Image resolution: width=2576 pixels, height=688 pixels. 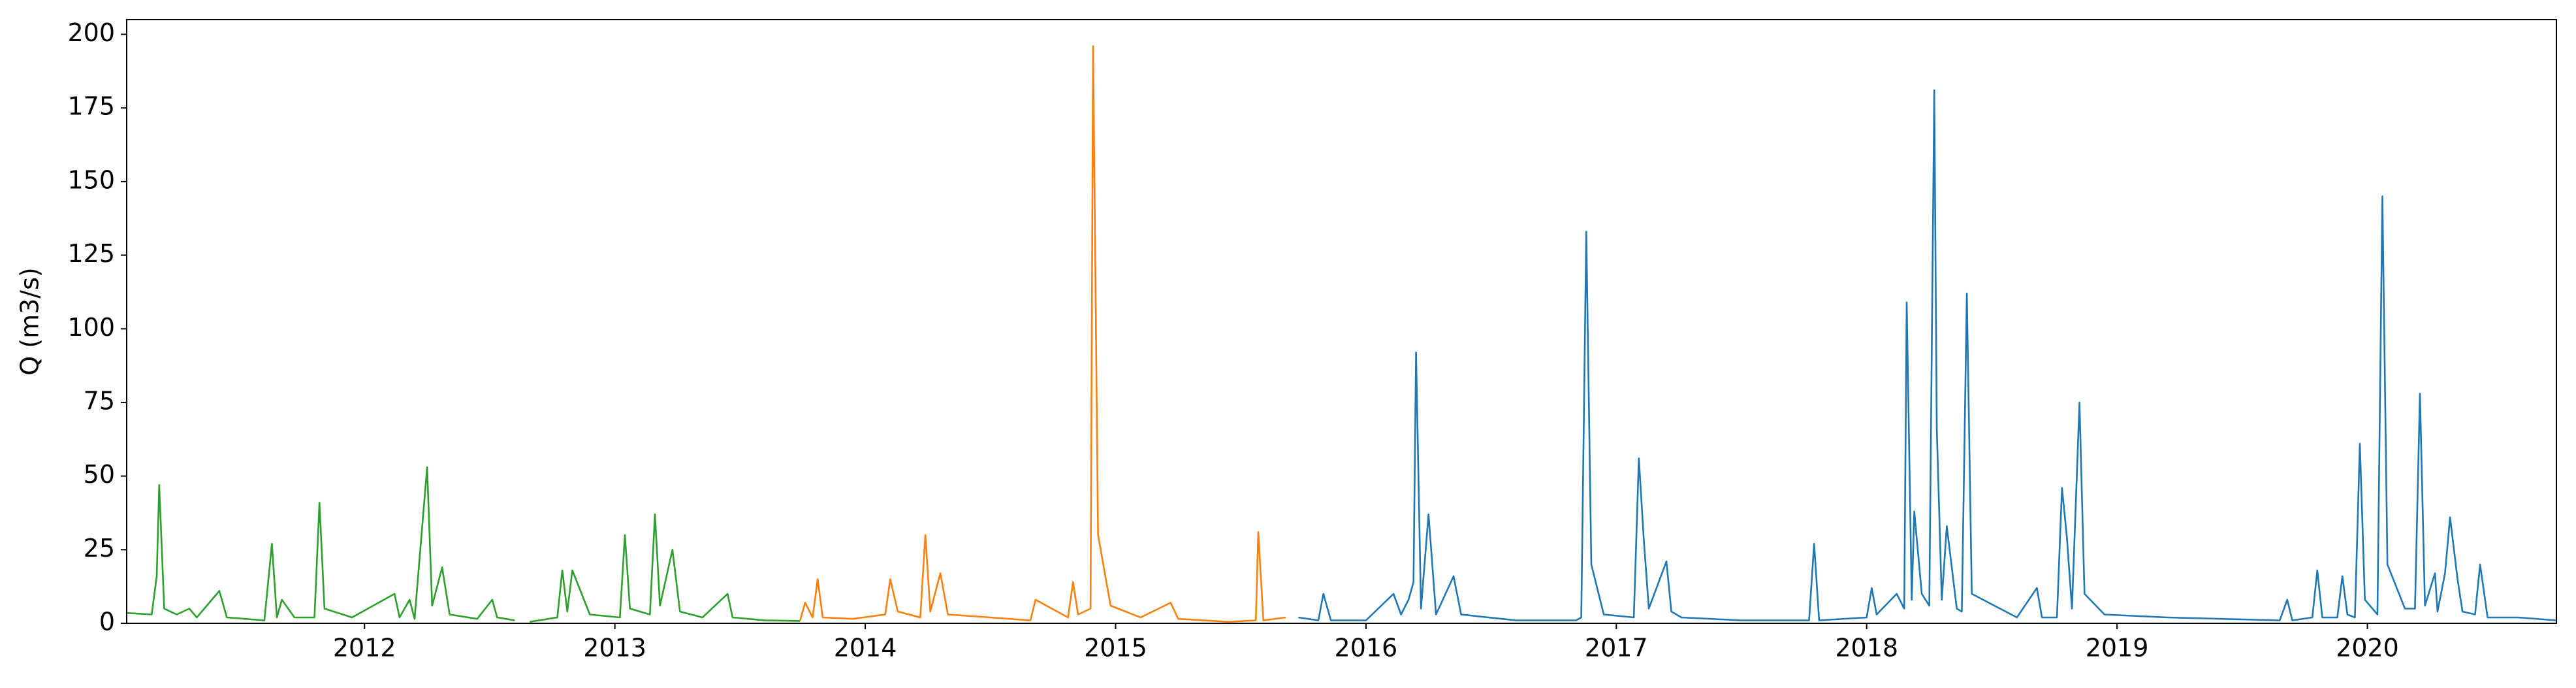 I want to click on x-tick-label: 2016, so click(x=1367, y=648).